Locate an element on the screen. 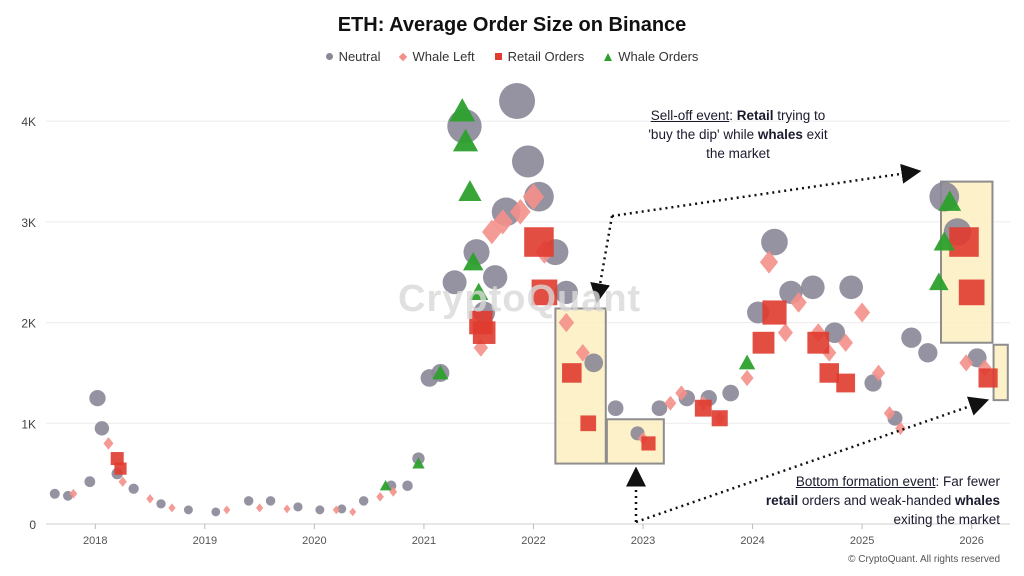 The image size is (1024, 576). legend-item-whale-orders: Whale Orders is located at coordinates (651, 56).